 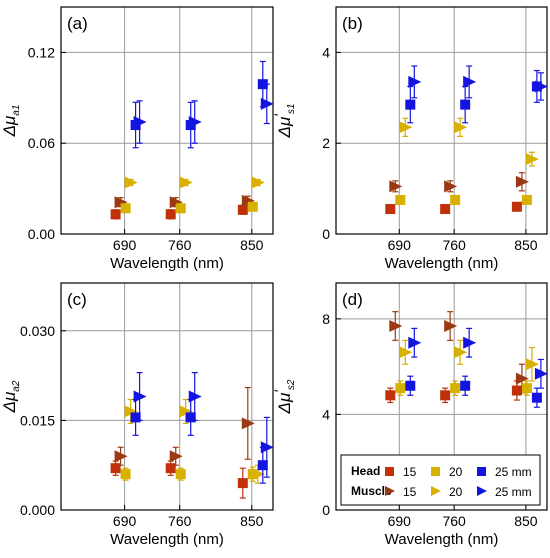 I want to click on y-axis-label-sub: a2, so click(x=16, y=386).